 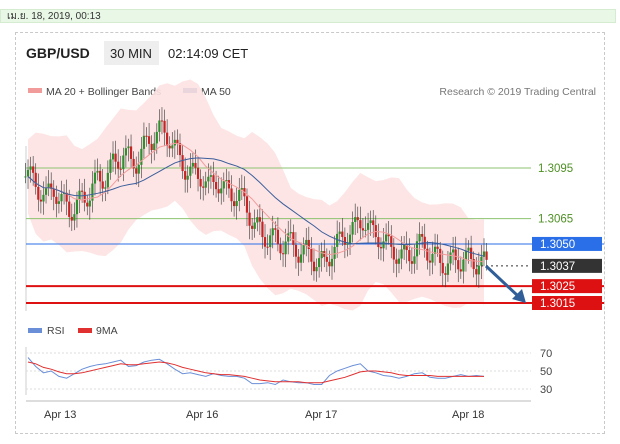 What do you see at coordinates (103, 92) in the screenshot?
I see `ma20-legend: MA 20 + Bollinger Bands` at bounding box center [103, 92].